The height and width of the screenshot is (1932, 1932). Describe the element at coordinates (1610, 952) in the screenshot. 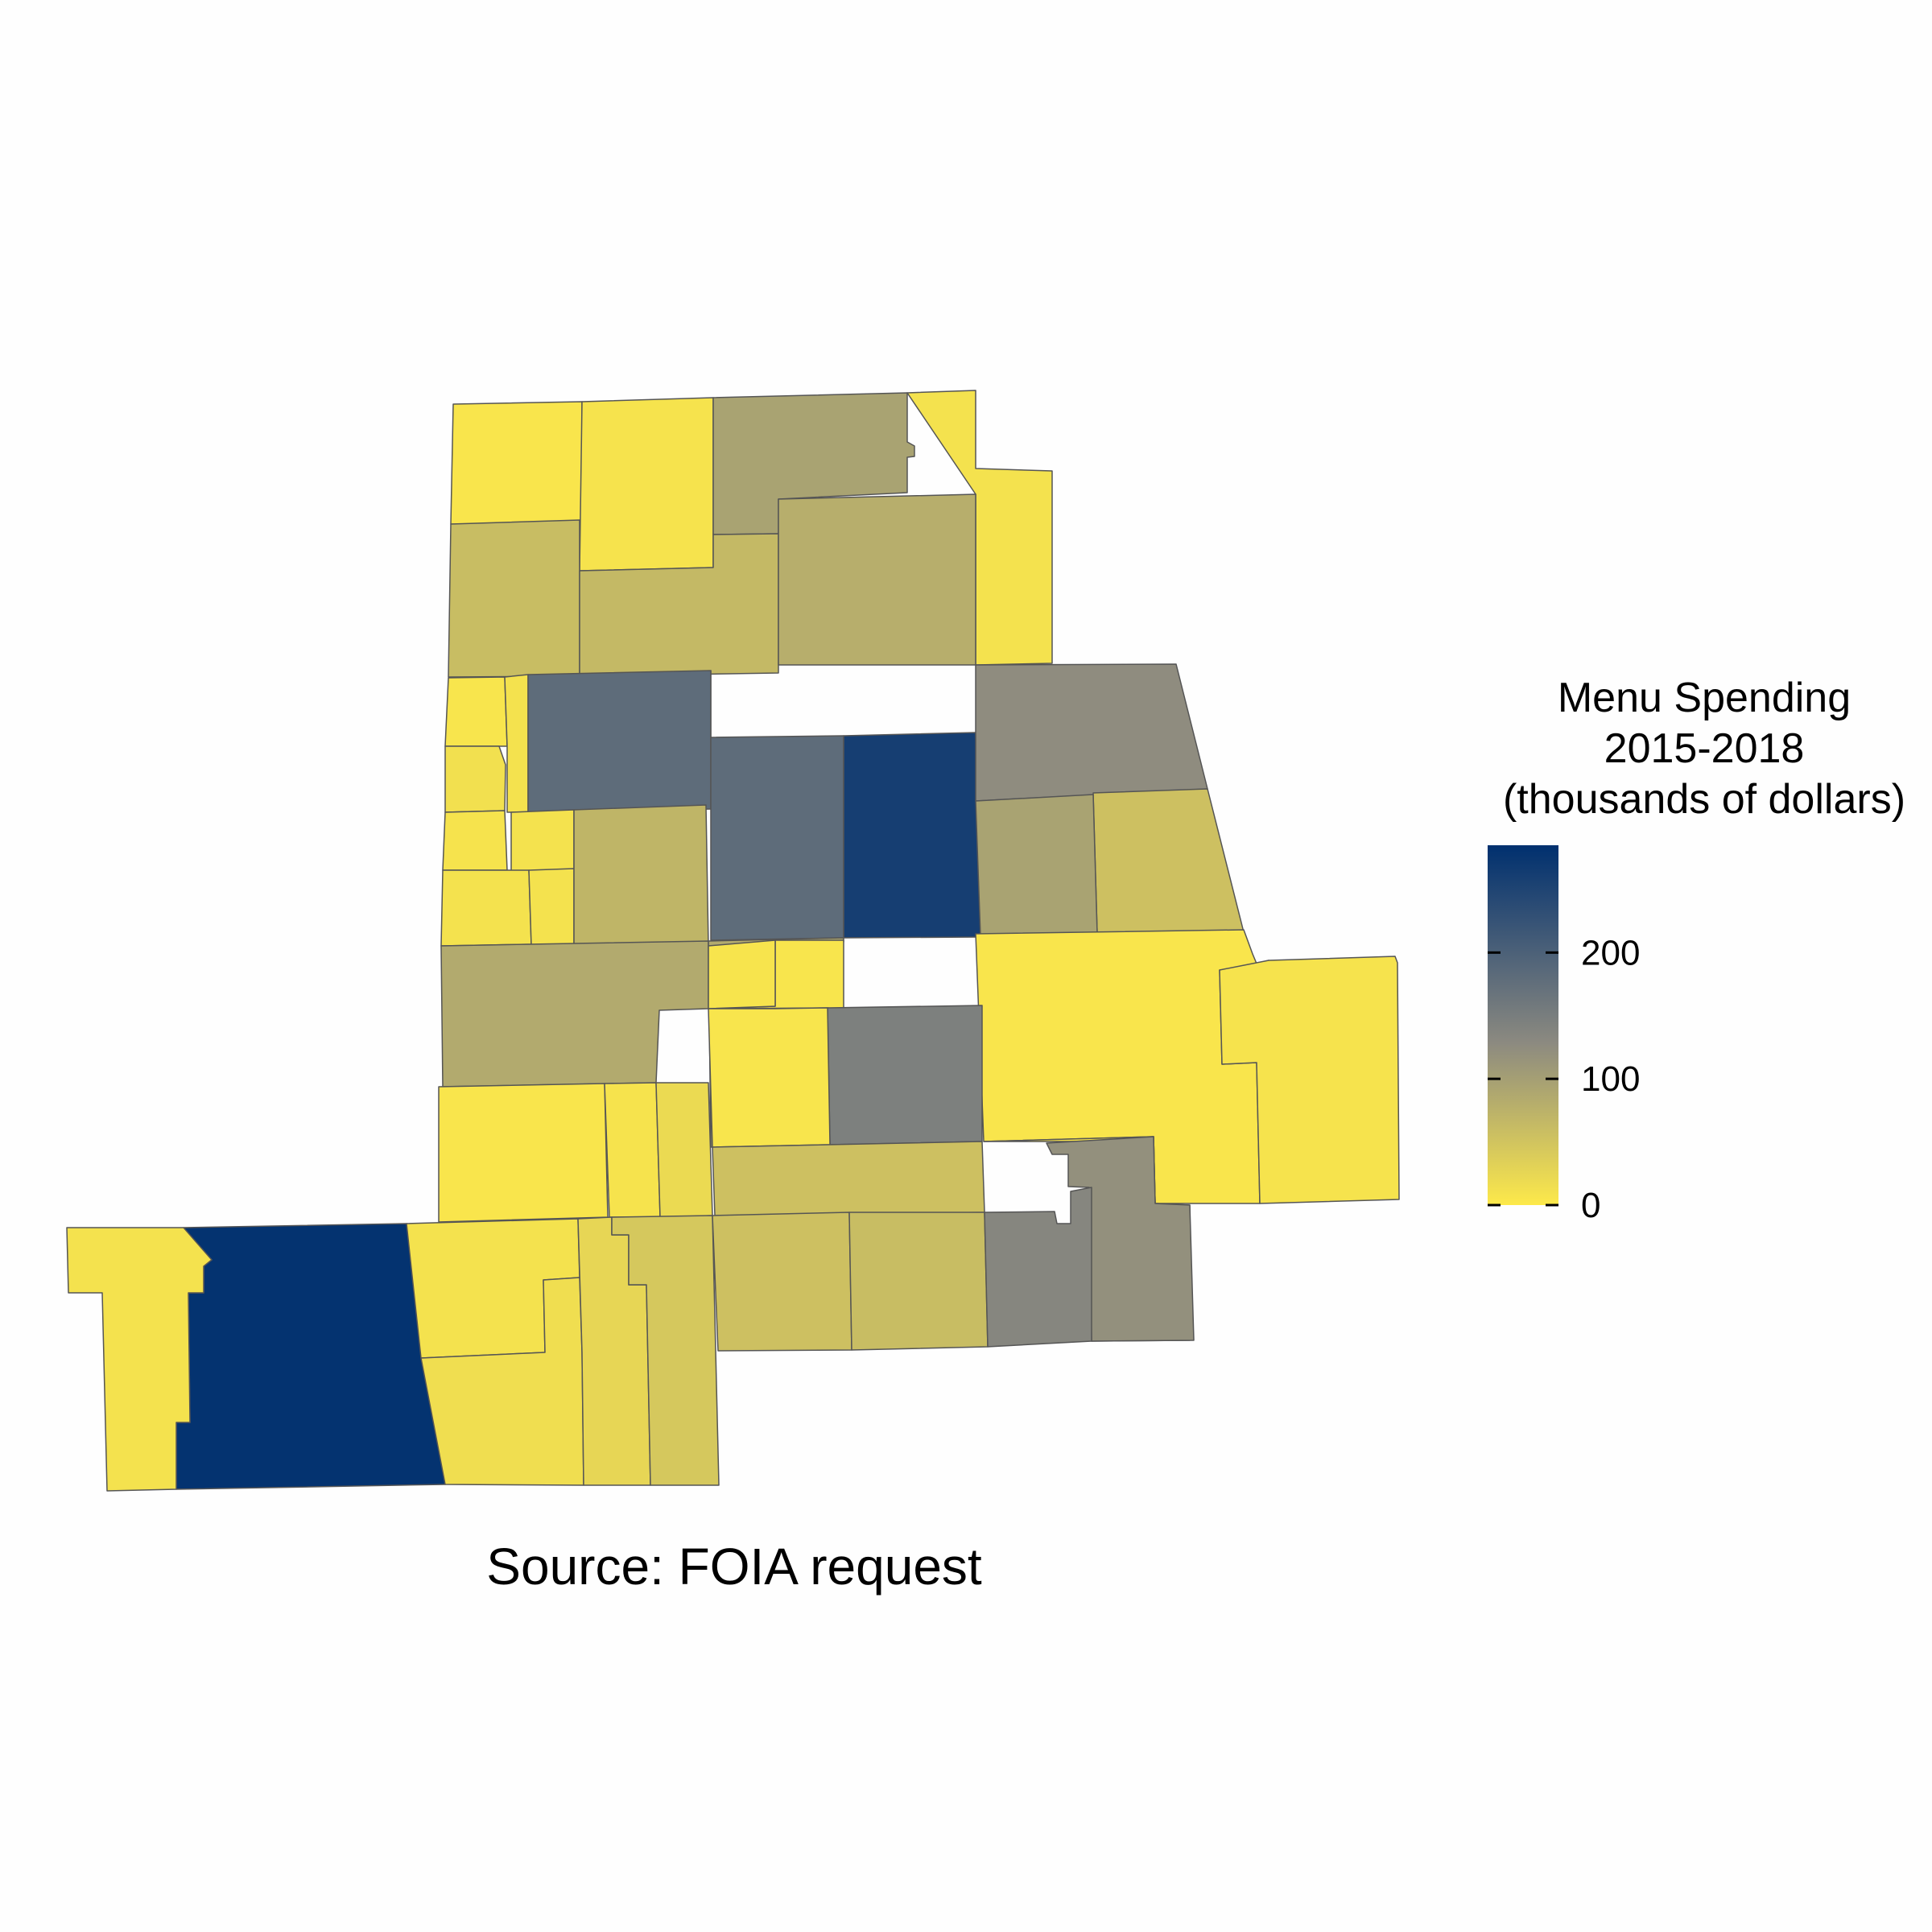

I see `legend-tick-label: 200` at that location.